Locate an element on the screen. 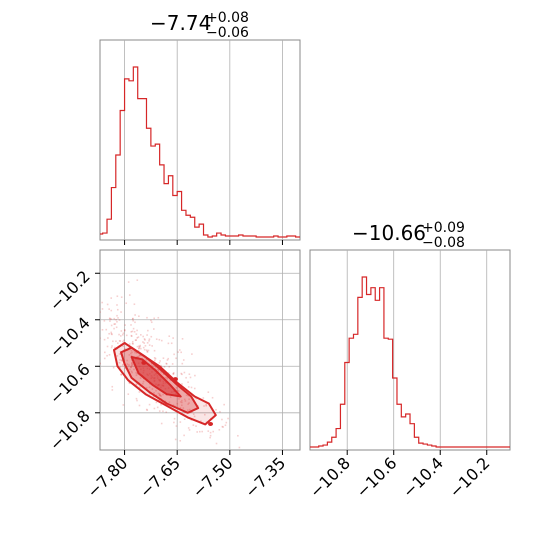  top-hist-title-sup: +0.08 is located at coordinates (227, 18).